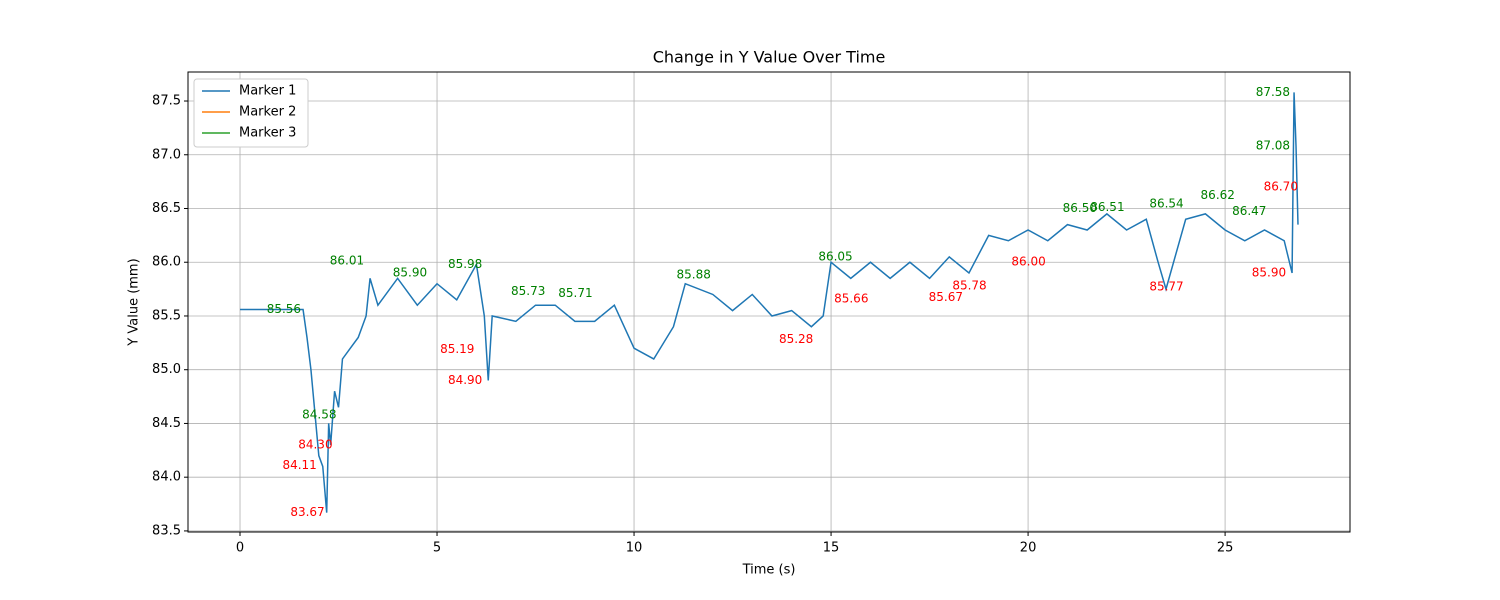  What do you see at coordinates (465, 380) in the screenshot?
I see `point-annotation: 84.90` at bounding box center [465, 380].